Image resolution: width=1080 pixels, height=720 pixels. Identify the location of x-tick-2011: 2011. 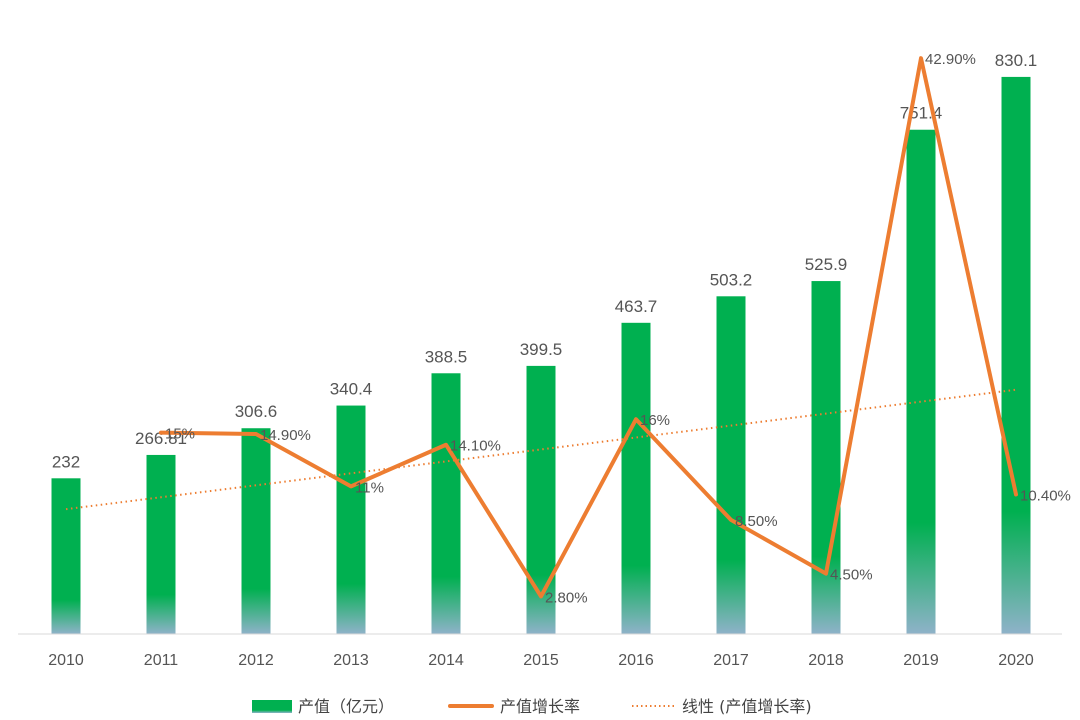
(161, 660).